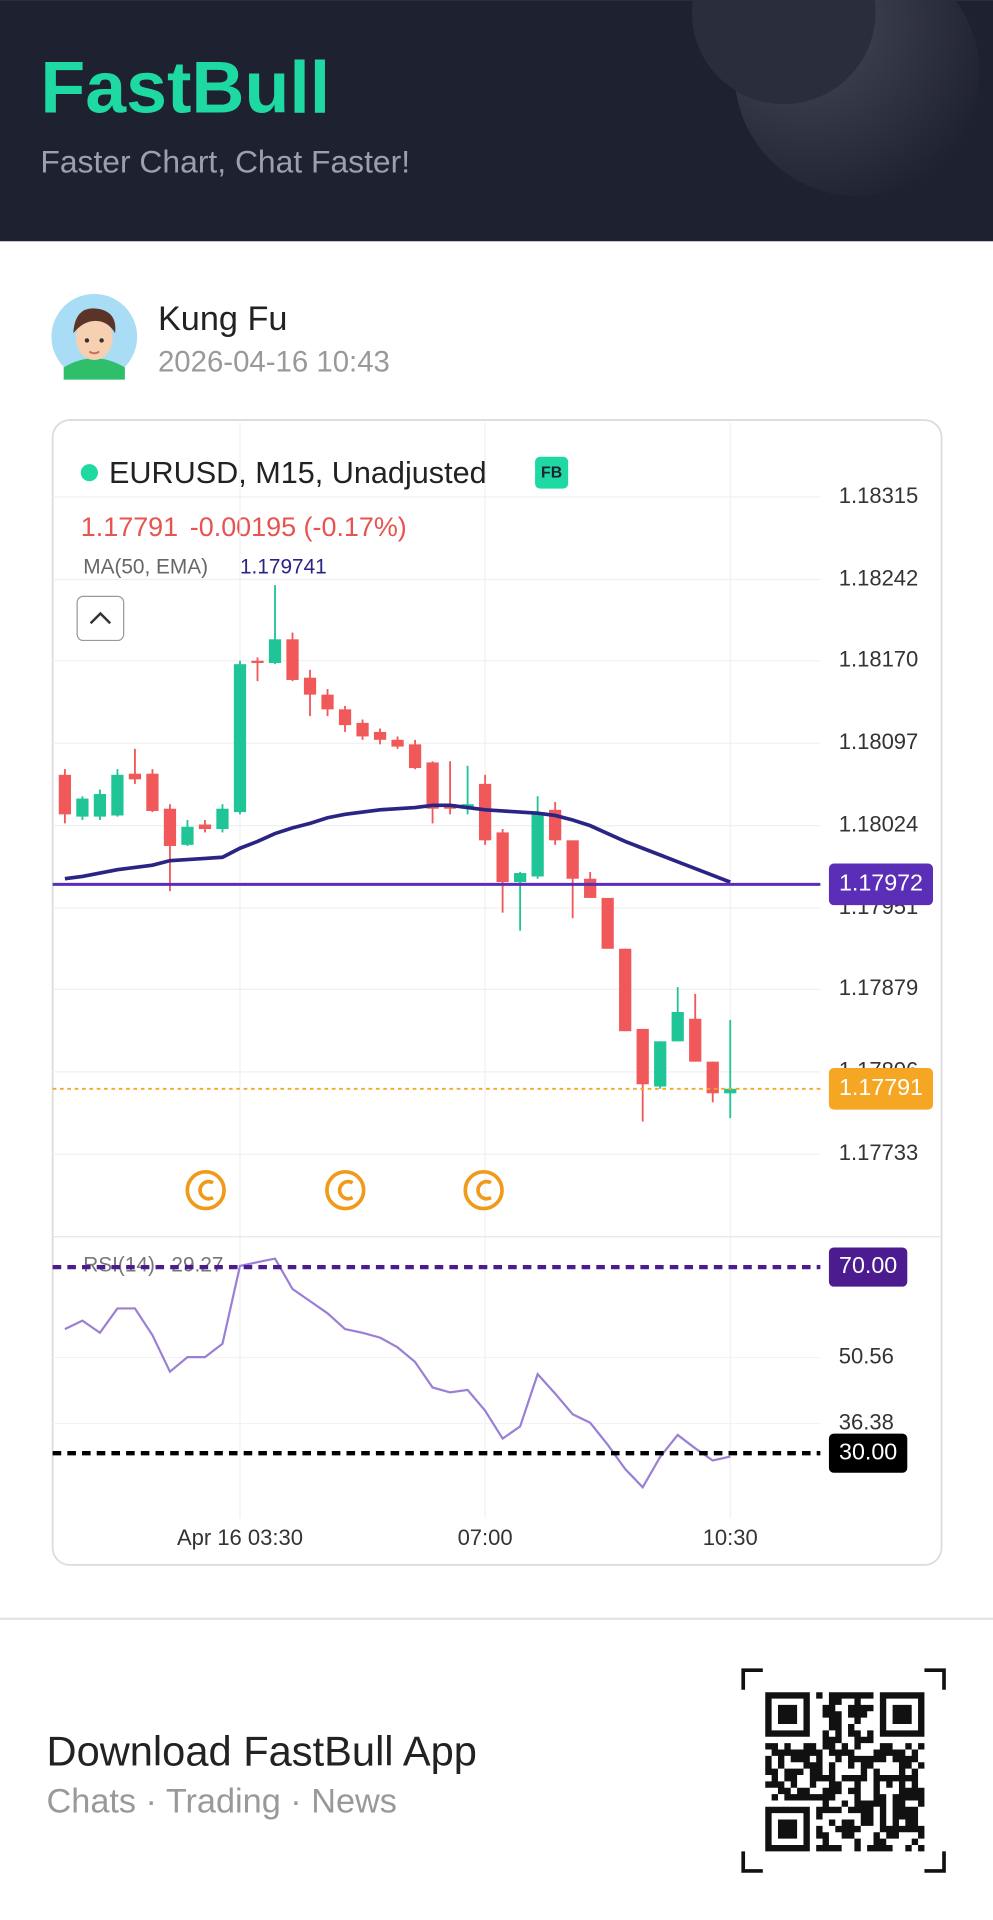 The image size is (993, 1920). I want to click on qr-code, so click(845, 1772).